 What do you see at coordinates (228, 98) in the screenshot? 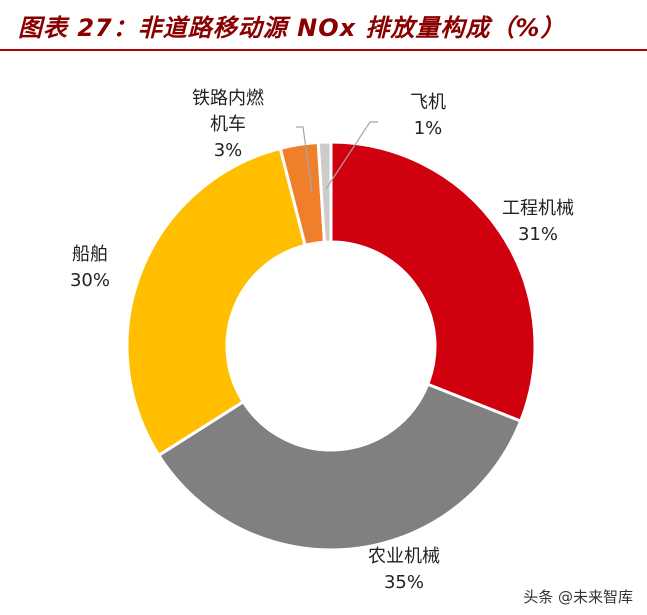
I see `slice-name-label-3: 铁路内燃` at bounding box center [228, 98].